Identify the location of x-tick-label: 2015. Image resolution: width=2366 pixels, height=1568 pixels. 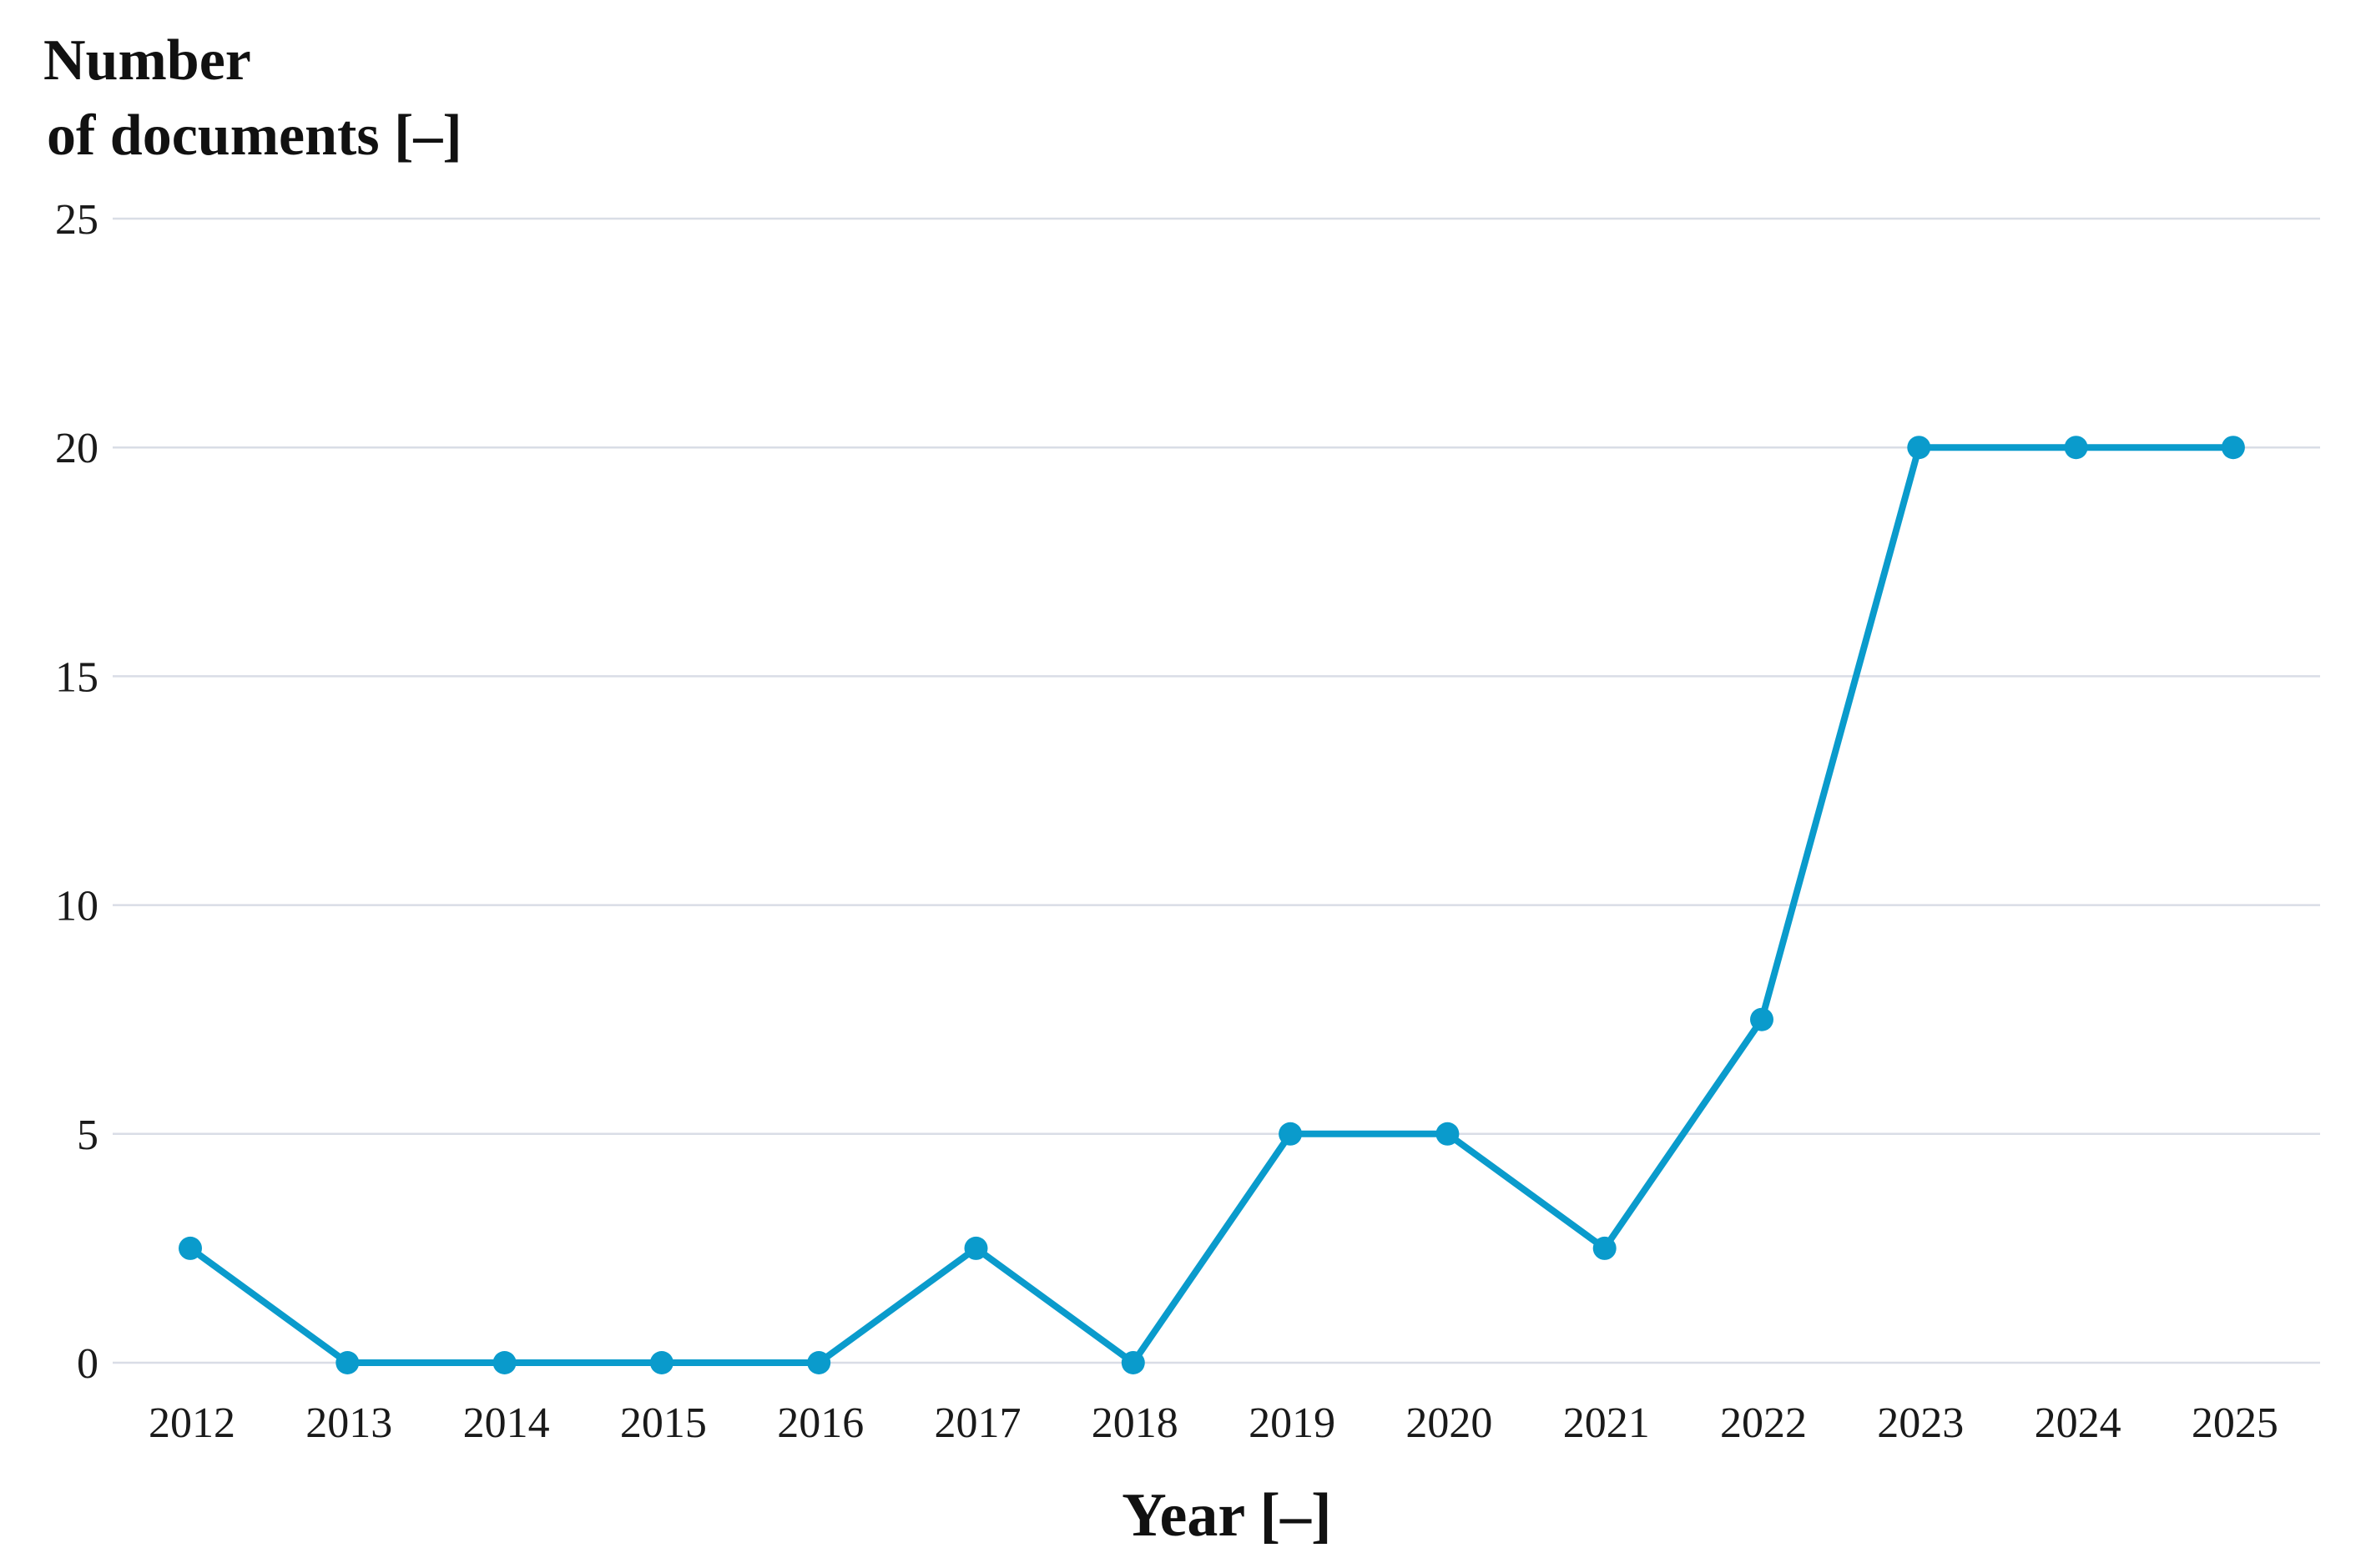
(663, 1423).